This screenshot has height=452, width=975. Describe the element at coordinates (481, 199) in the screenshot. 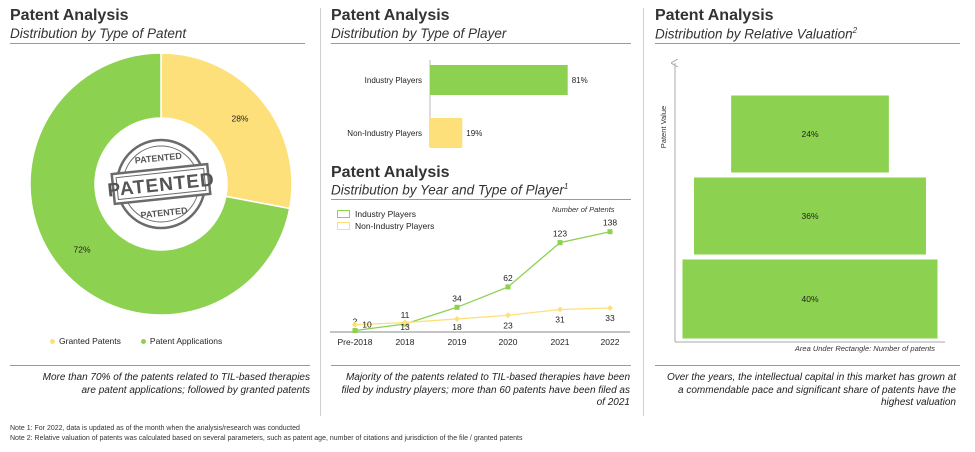

I see `middle-bottom-title-rule` at that location.